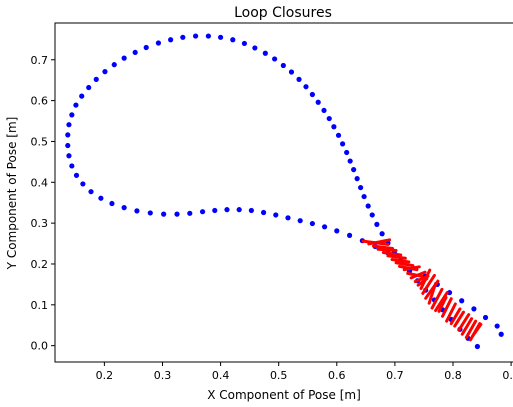  Describe the element at coordinates (40, 101) in the screenshot. I see `y-tick-label: 0.6` at that location.